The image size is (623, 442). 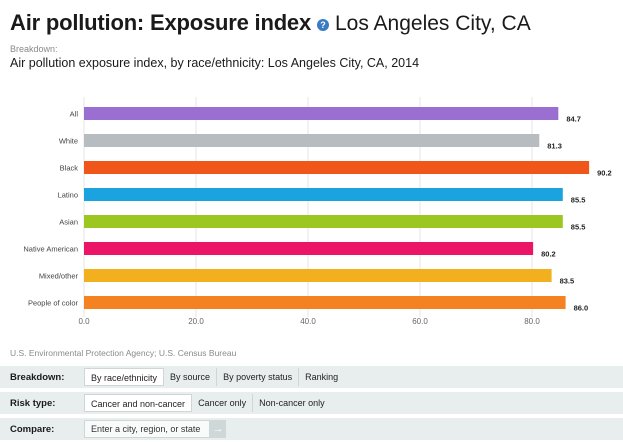 I want to click on breakdown-caption: Breakdown:, so click(x=34, y=49).